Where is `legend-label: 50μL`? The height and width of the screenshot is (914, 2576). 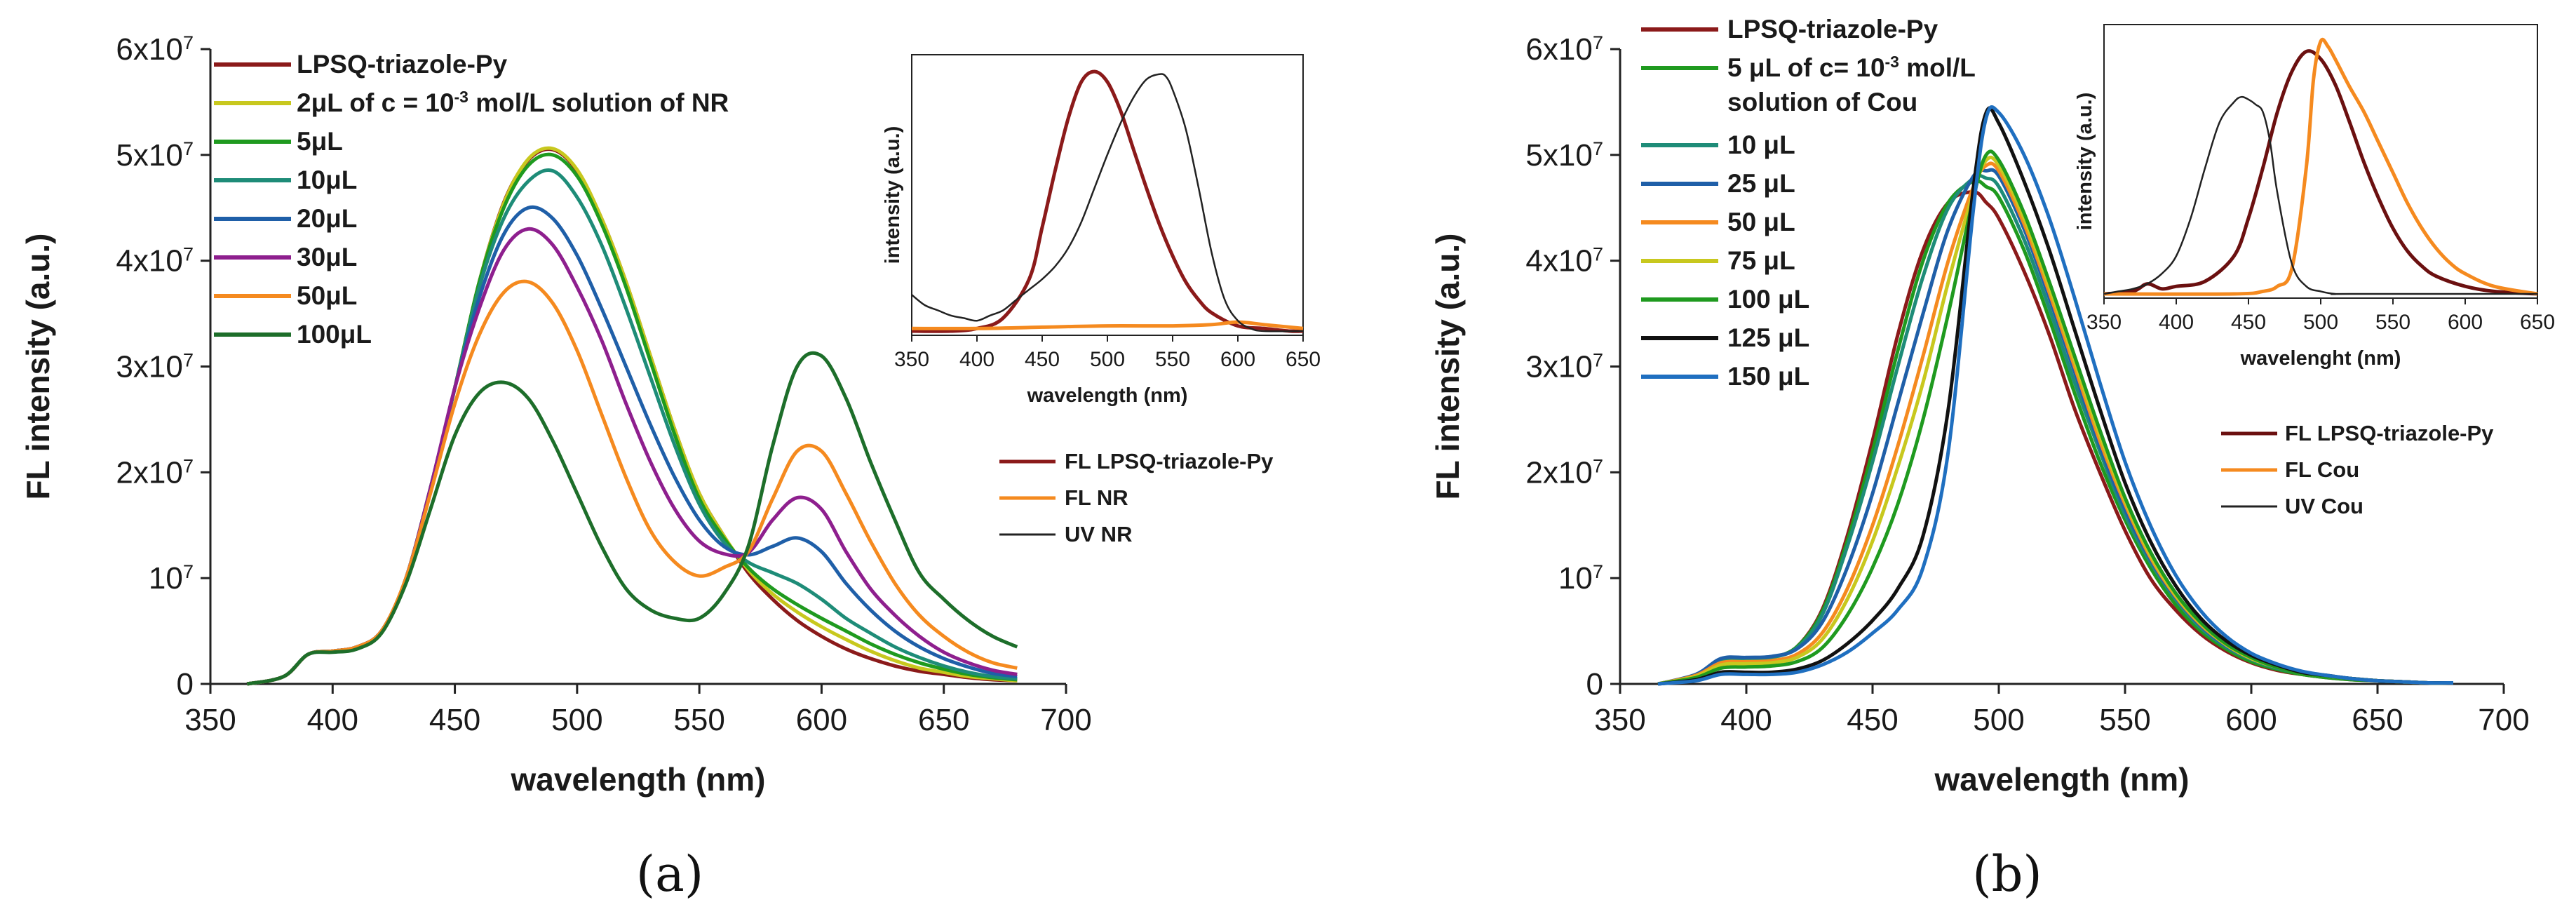 legend-label: 50μL is located at coordinates (327, 295).